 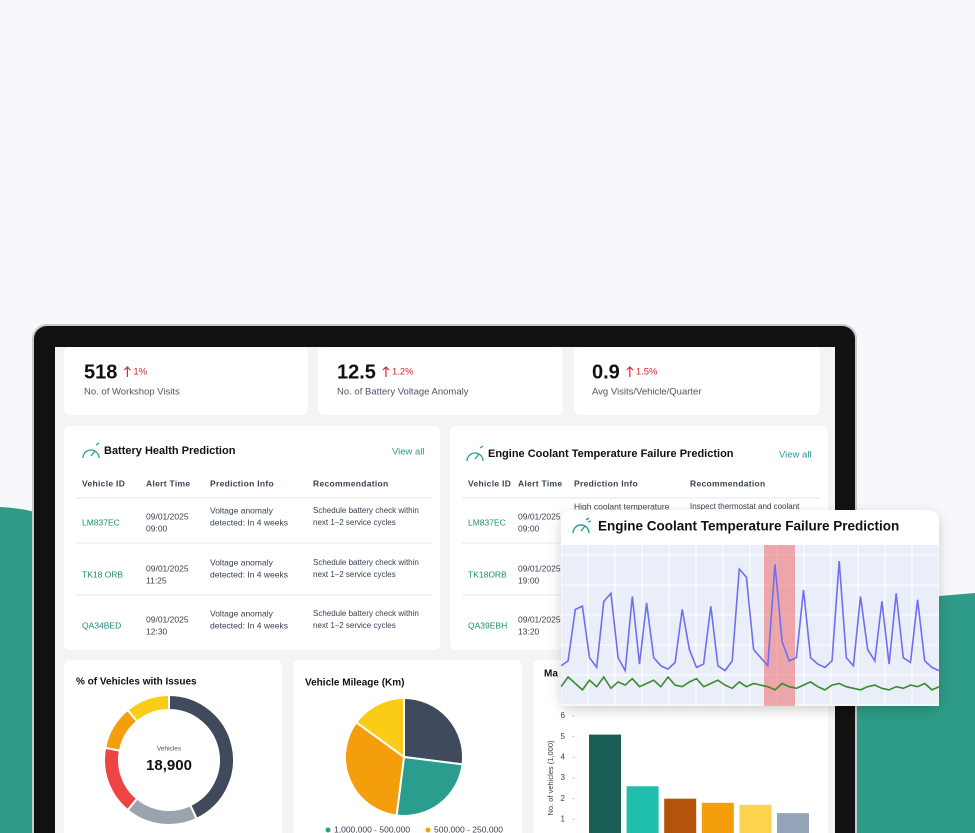 I want to click on legend-dot, so click(x=428, y=830).